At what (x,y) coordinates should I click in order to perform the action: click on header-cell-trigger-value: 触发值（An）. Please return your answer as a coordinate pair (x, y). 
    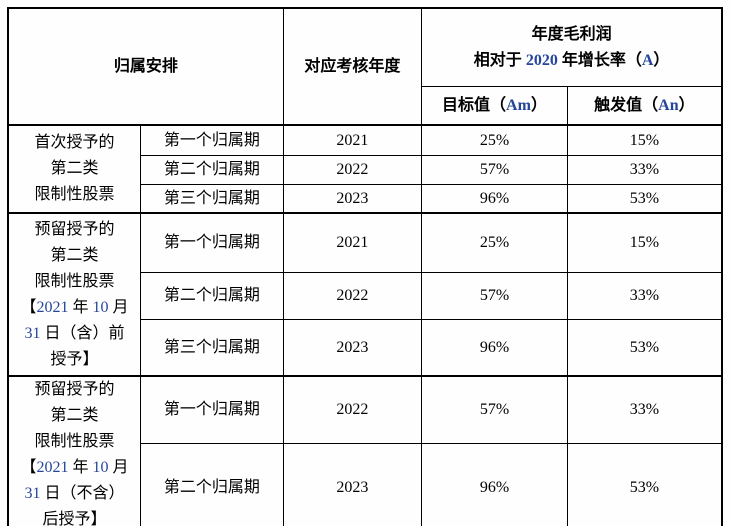
    Looking at the image, I should click on (644, 106).